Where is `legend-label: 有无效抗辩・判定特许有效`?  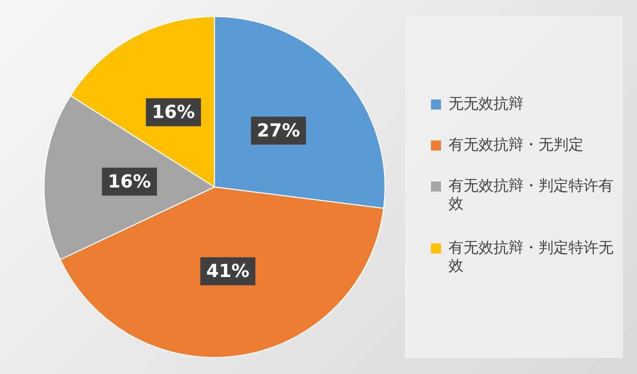 legend-label: 有无效抗辩・判定特许有效 is located at coordinates (531, 194).